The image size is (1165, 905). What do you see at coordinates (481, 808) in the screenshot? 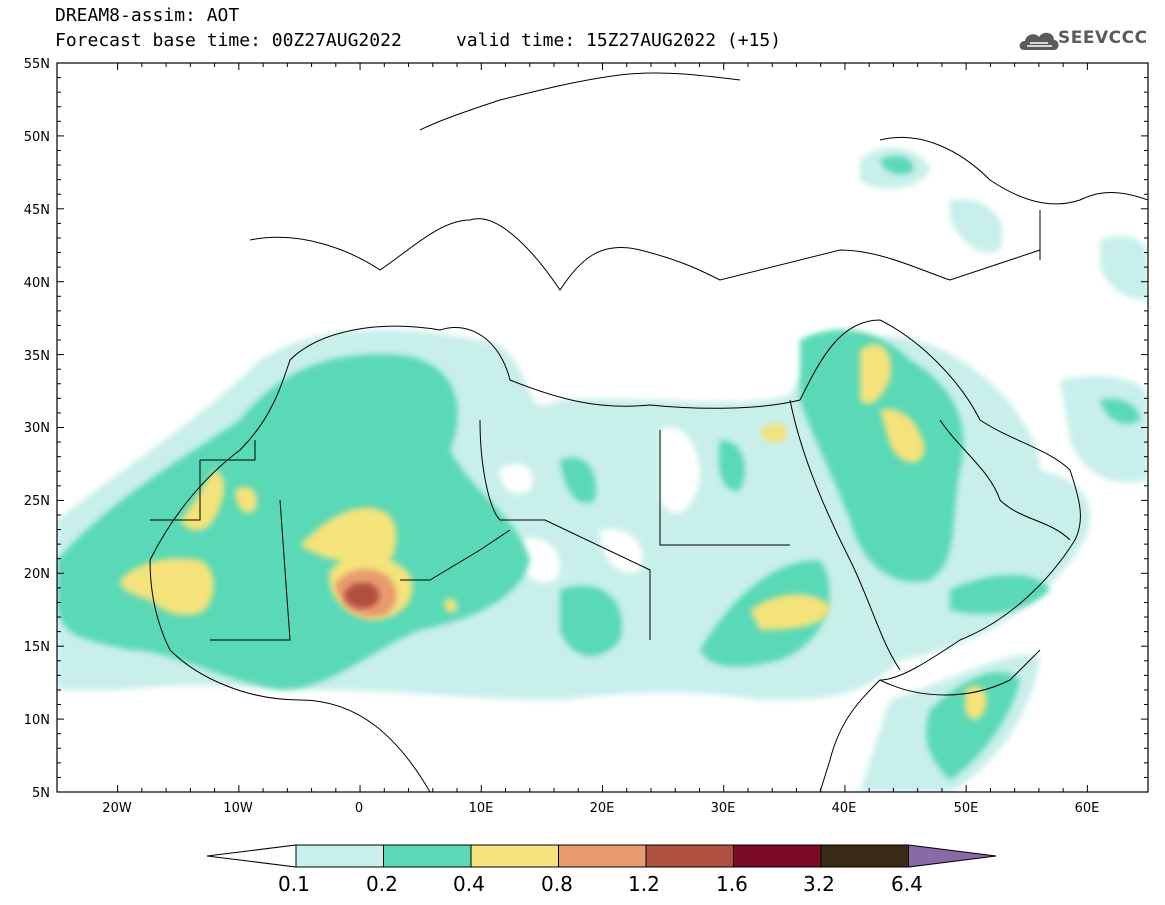
I see `lon-label: 10E` at bounding box center [481, 808].